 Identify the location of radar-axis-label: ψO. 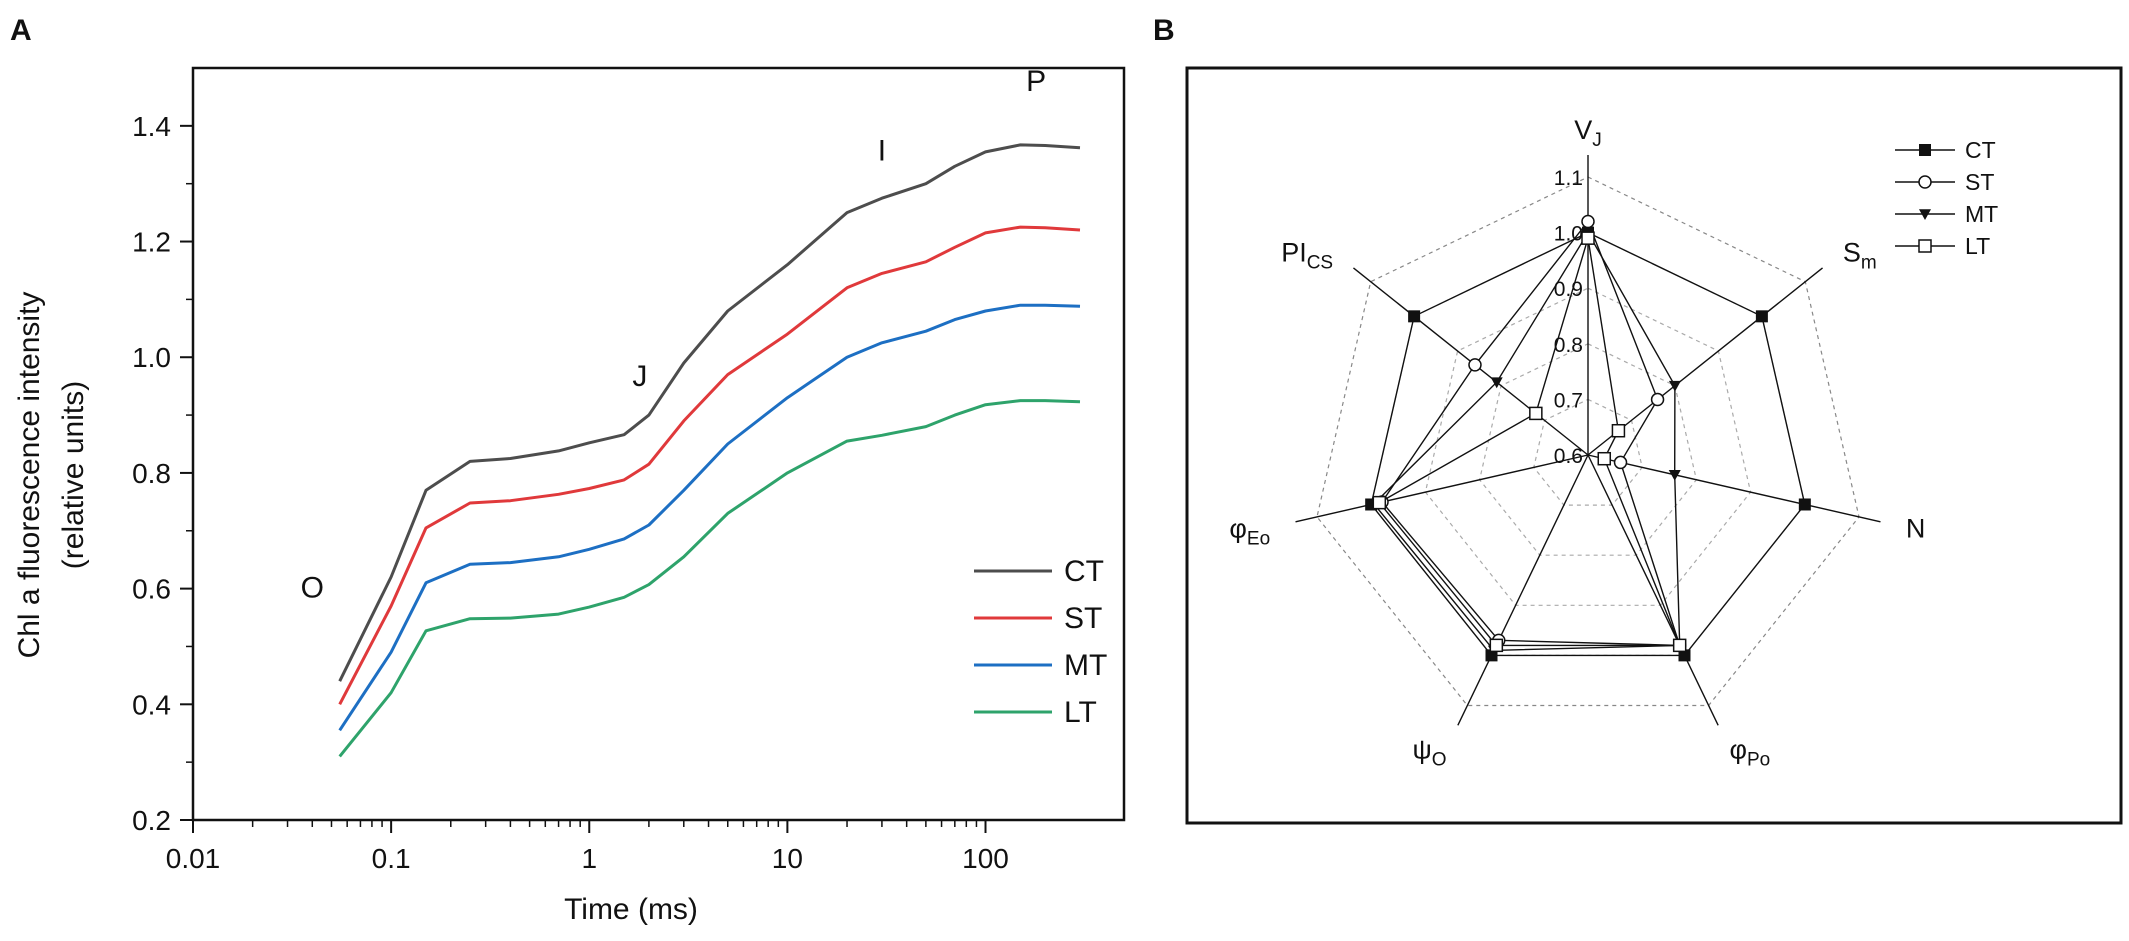
(1430, 753).